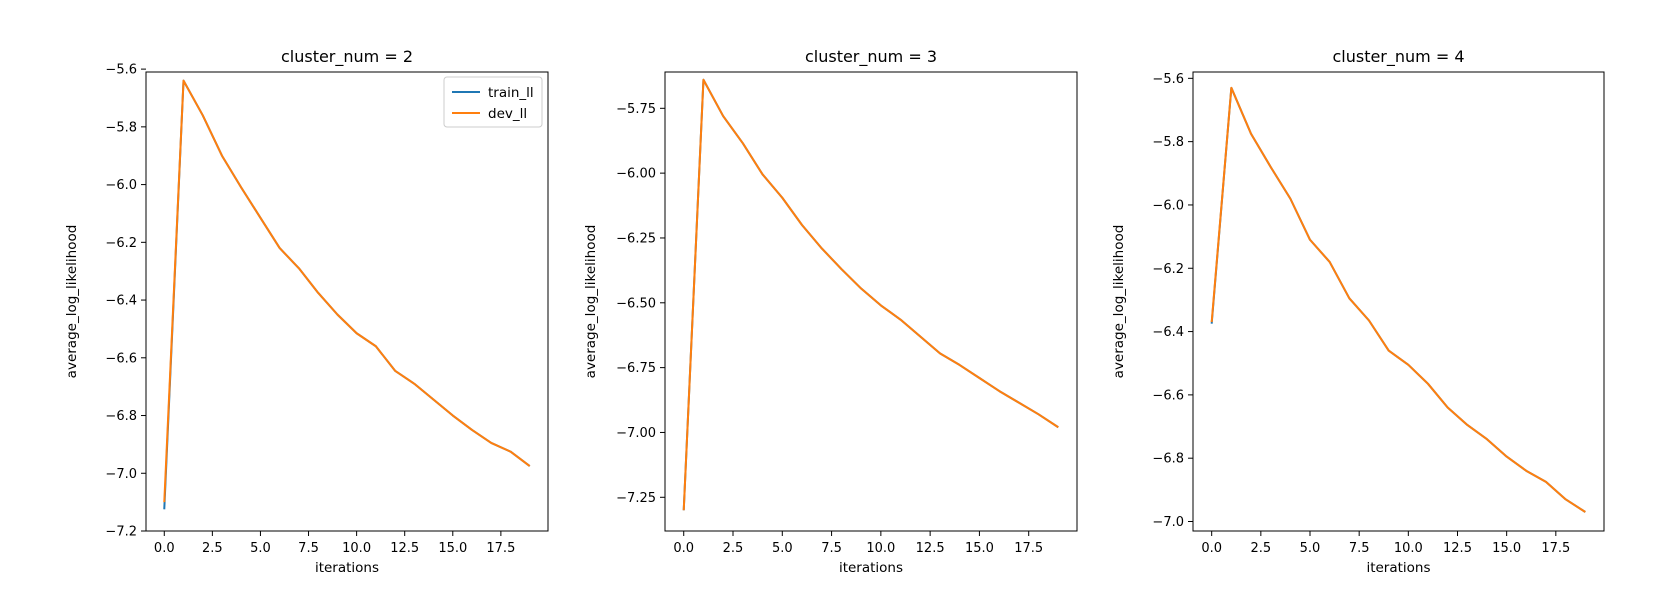 Image resolution: width=1676 pixels, height=596 pixels. I want to click on chart-title: cluster_num = 2, so click(347, 57).